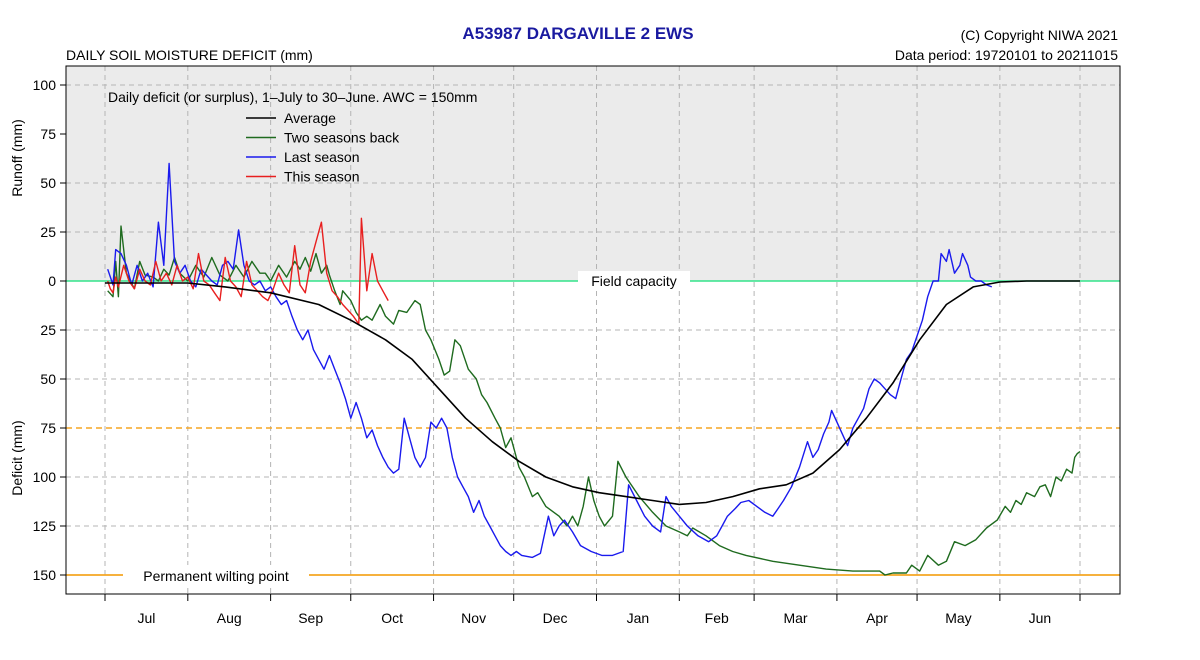 Image resolution: width=1200 pixels, height=660 pixels. What do you see at coordinates (795, 618) in the screenshot?
I see `month-label-mar: Mar` at bounding box center [795, 618].